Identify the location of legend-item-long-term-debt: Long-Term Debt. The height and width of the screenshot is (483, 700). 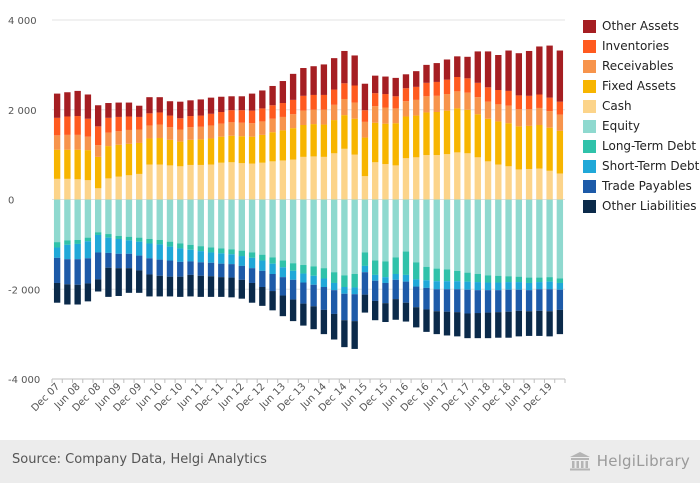
(641, 146).